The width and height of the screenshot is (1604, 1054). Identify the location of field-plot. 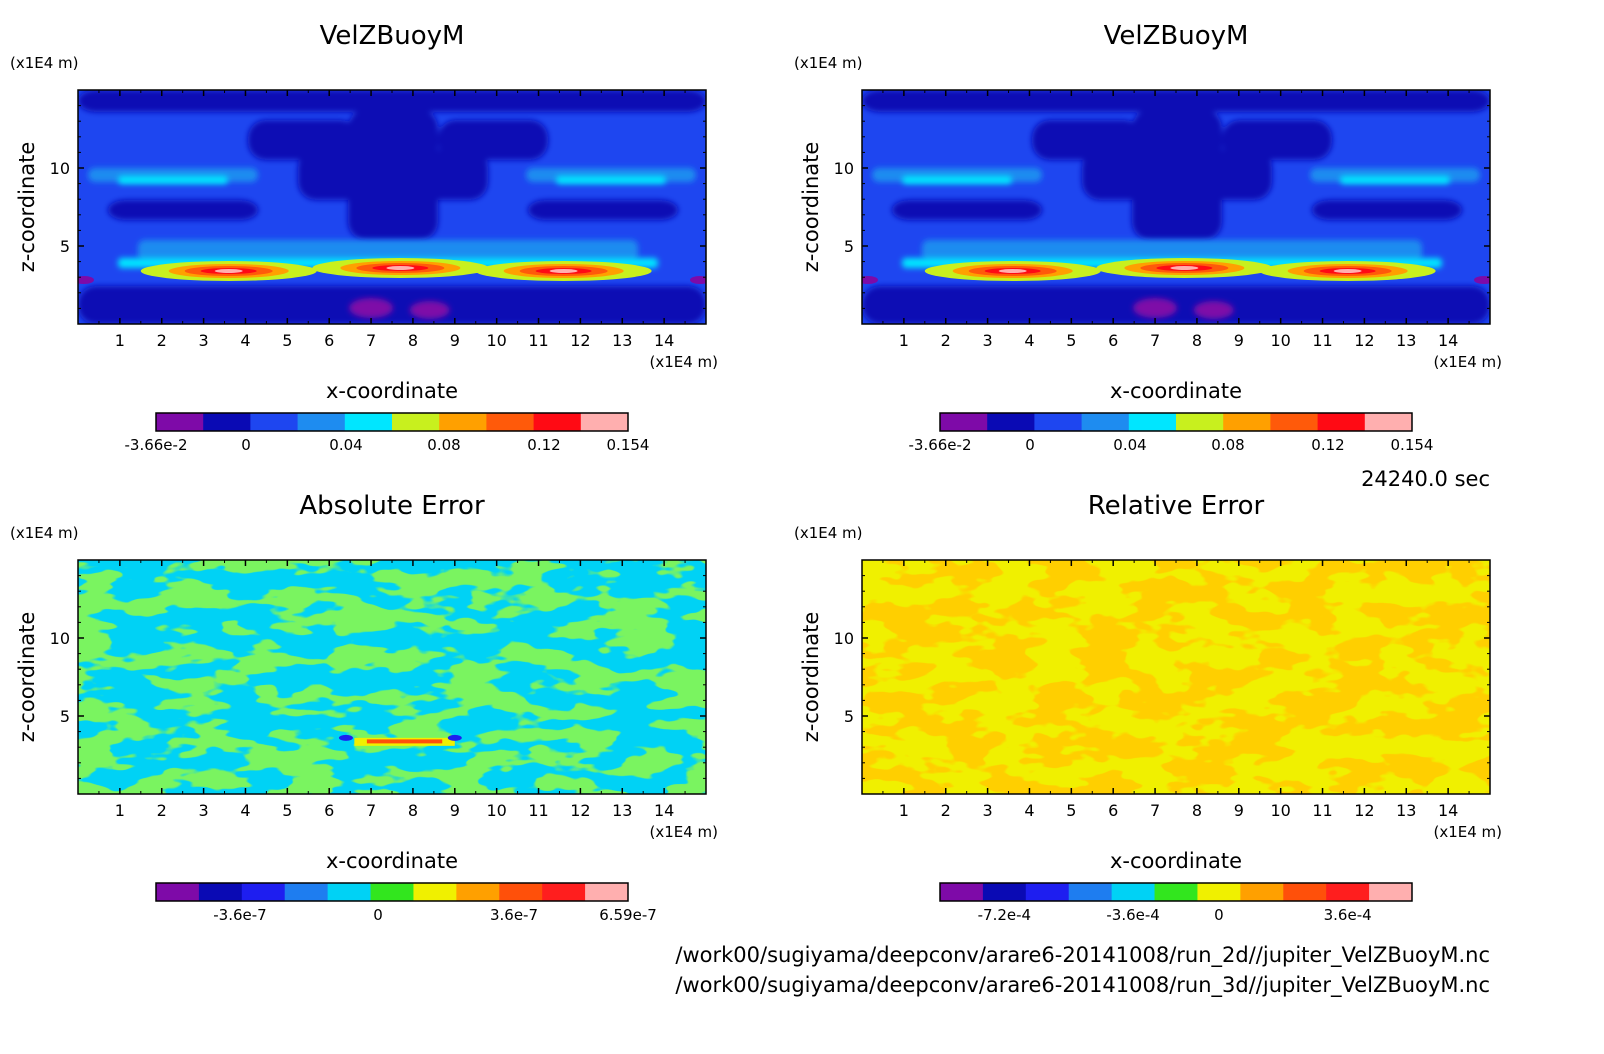
(1176, 207).